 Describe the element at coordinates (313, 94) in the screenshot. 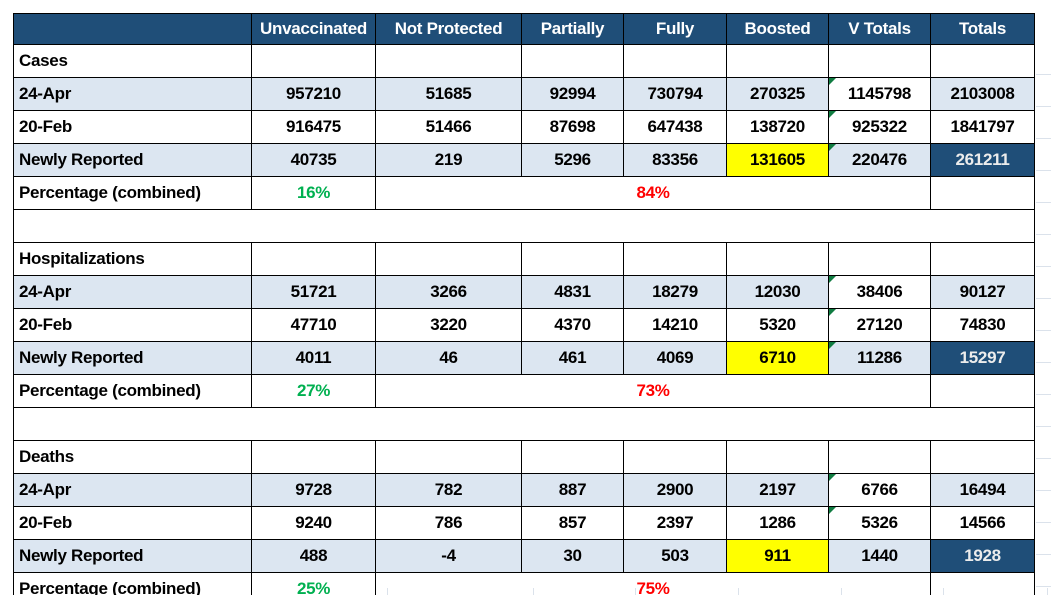

I see `data-cell: 957210` at that location.